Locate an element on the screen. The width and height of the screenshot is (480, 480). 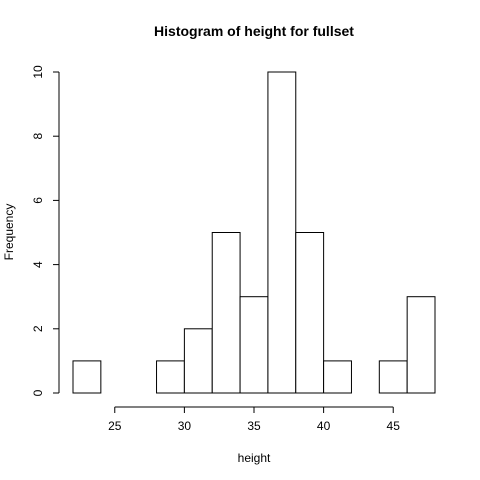
y-tick-label: 10 is located at coordinates (38, 72).